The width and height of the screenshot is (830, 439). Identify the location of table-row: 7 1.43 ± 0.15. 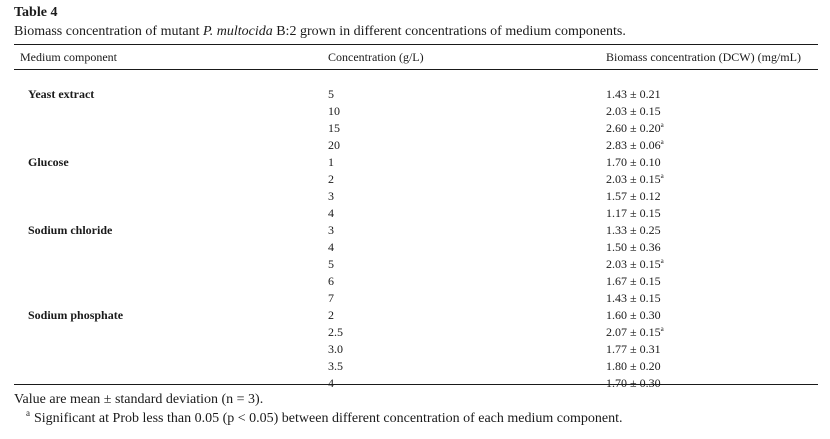
(416, 298).